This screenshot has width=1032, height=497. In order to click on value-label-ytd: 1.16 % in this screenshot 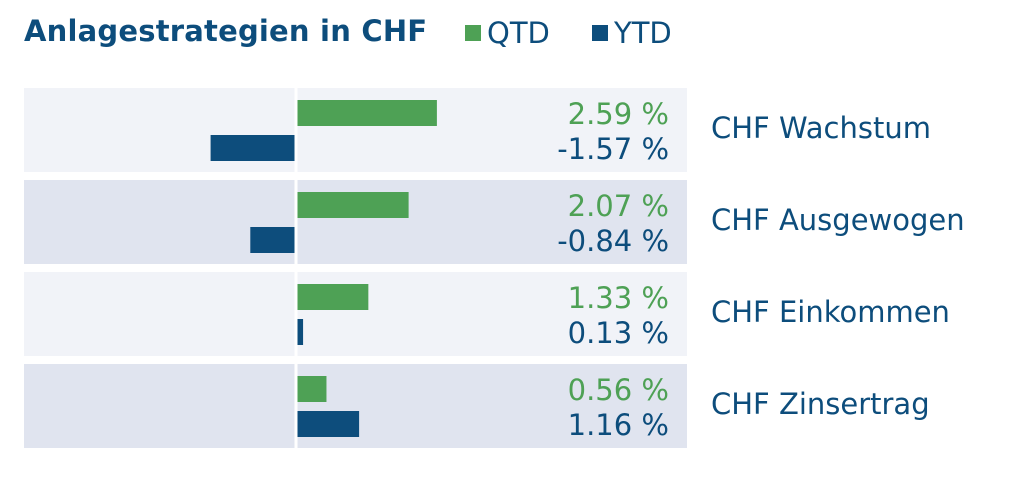, I will do `click(618, 425)`.